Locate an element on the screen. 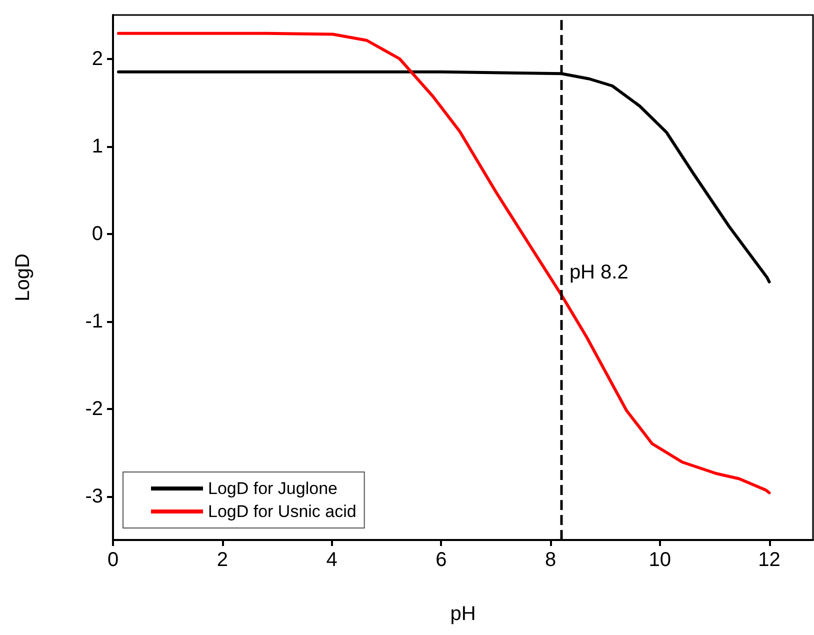 The width and height of the screenshot is (814, 635). x-tick-label: 12 is located at coordinates (769, 560).